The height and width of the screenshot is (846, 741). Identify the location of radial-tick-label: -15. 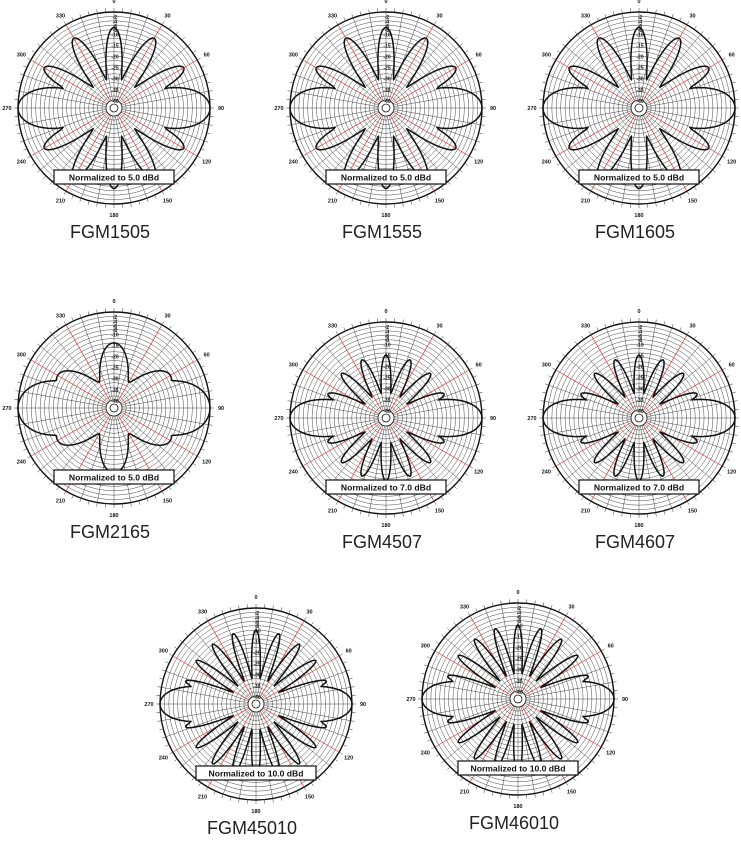
(639, 47).